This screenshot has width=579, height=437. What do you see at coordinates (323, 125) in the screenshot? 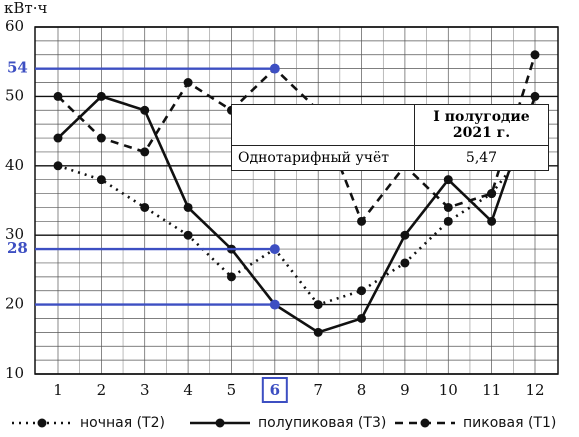
I see `table-corner` at bounding box center [323, 125].